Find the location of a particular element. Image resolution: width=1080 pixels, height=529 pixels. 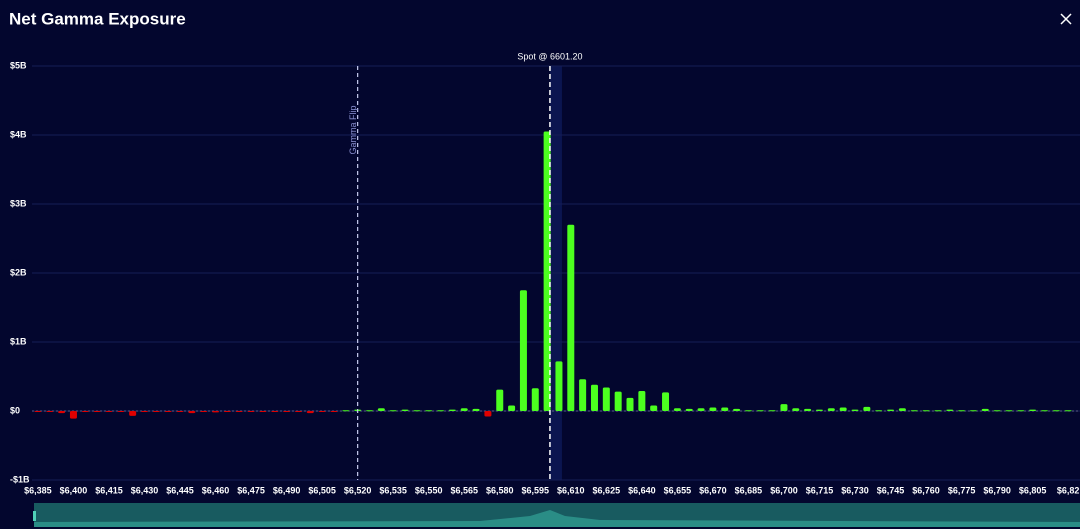

x-tick-label: $6,385 is located at coordinates (38, 490).